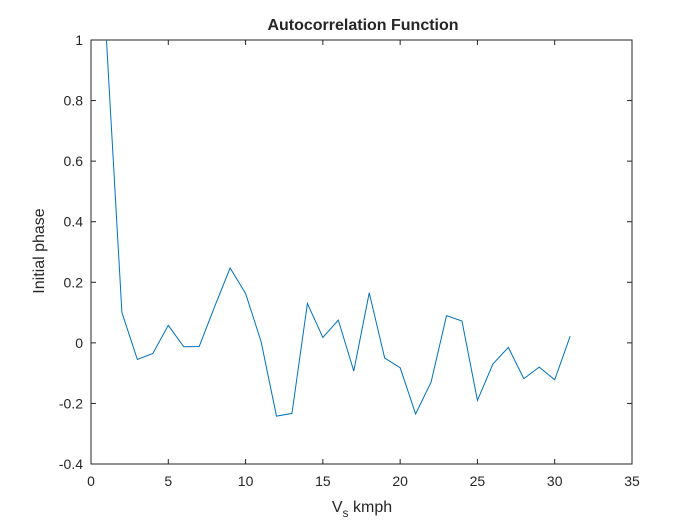  I want to click on x-axis-label-main: V, so click(337, 507).